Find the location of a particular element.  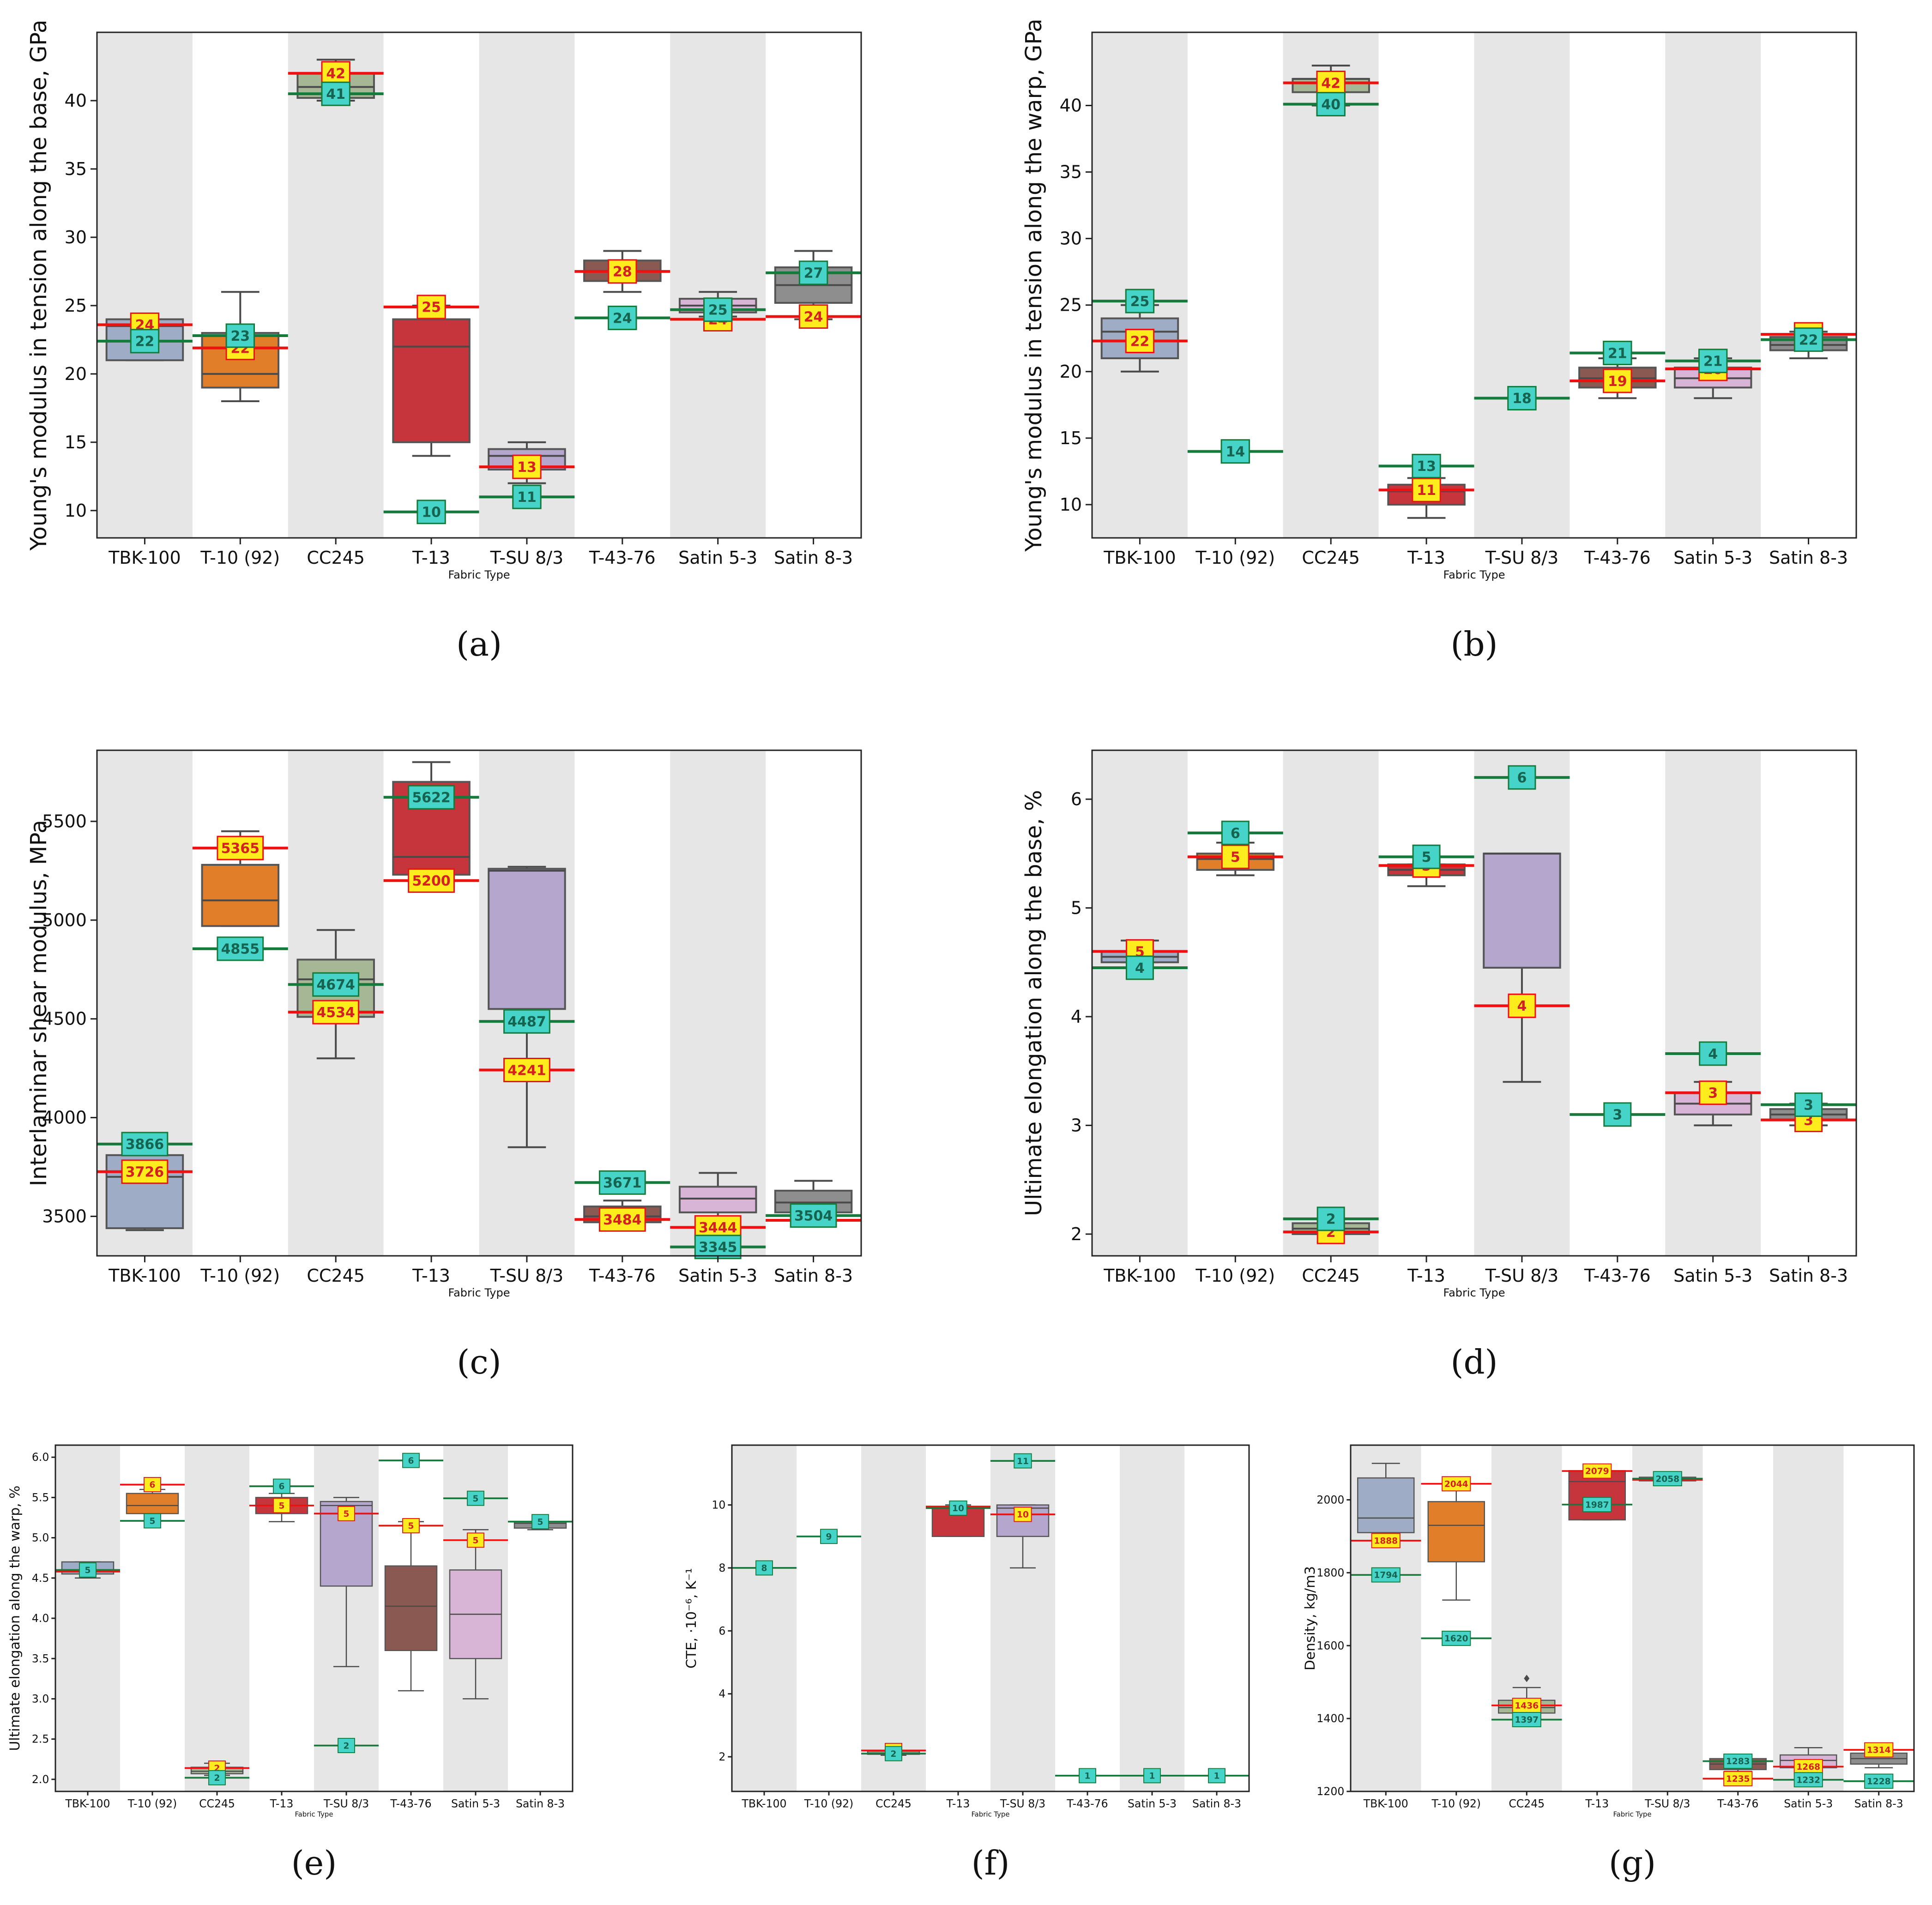

y-tick-label: 25 is located at coordinates (76, 305).